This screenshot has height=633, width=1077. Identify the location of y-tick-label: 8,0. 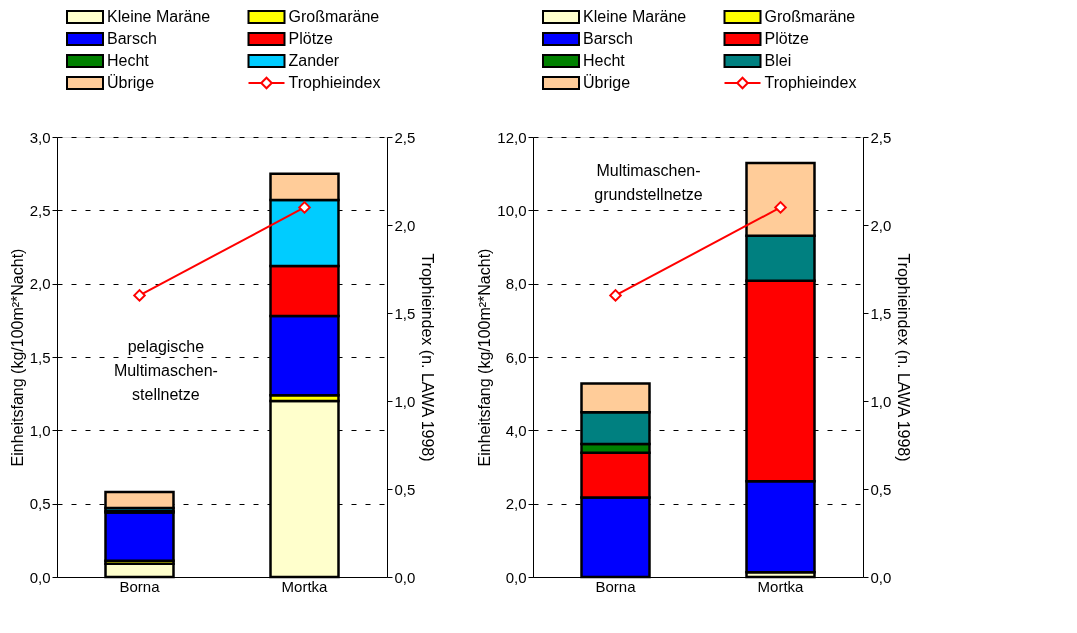
(516, 284).